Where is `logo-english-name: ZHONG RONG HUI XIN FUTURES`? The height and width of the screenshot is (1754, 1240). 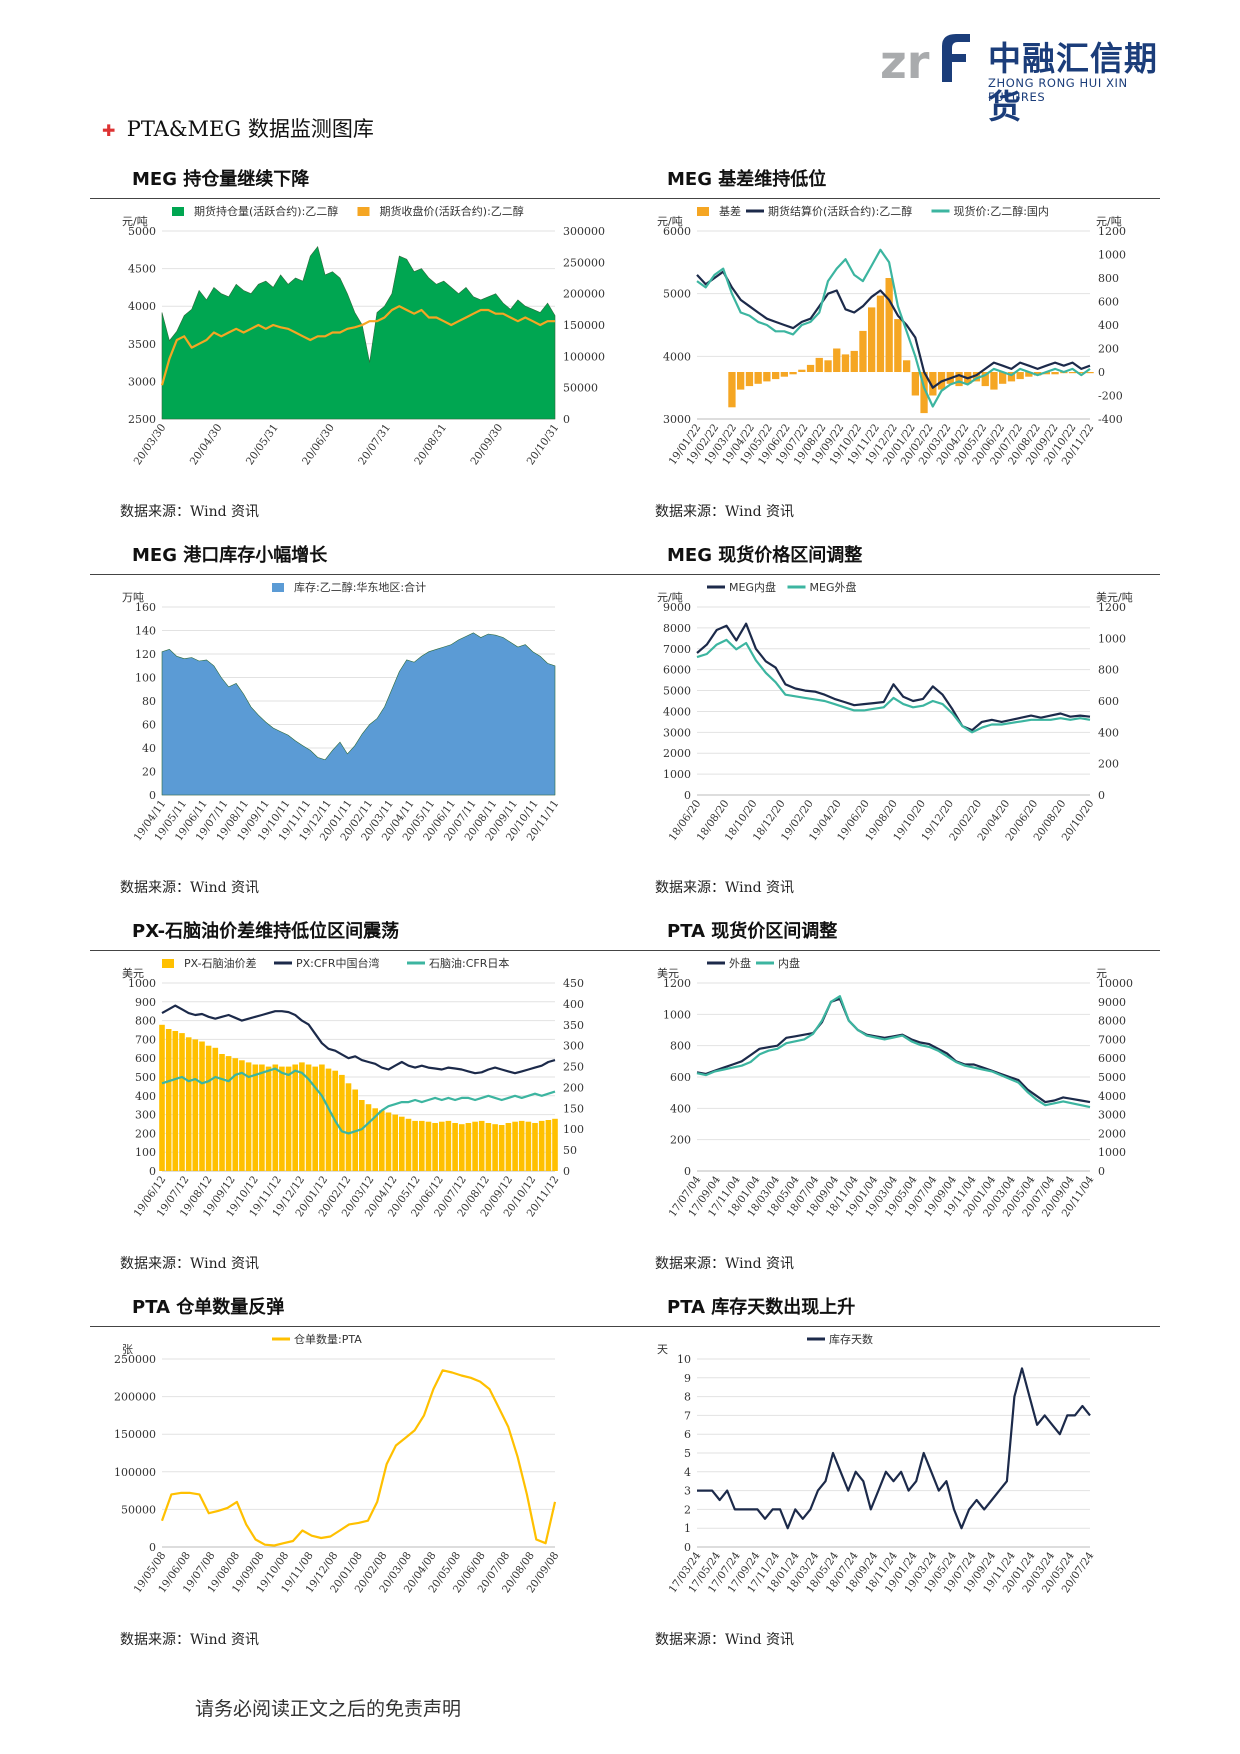 logo-english-name: ZHONG RONG HUI XIN FUTURES is located at coordinates (1058, 90).